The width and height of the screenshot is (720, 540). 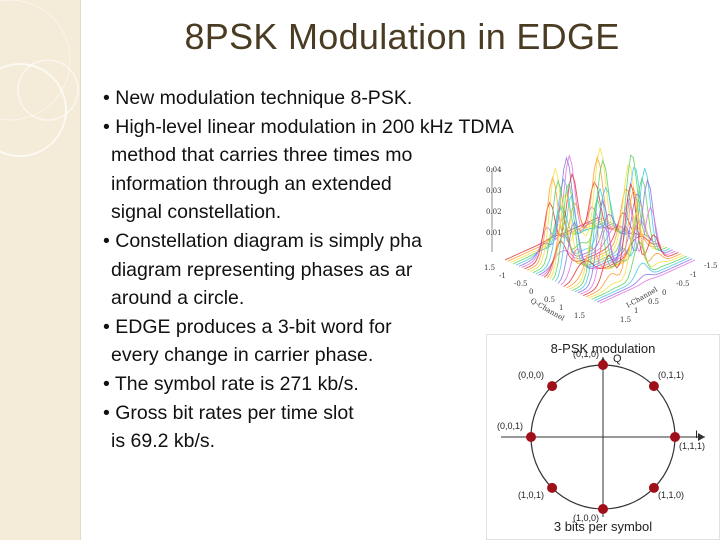 What do you see at coordinates (711, 266) in the screenshot?
I see `i-tick-label: -1.5` at bounding box center [711, 266].